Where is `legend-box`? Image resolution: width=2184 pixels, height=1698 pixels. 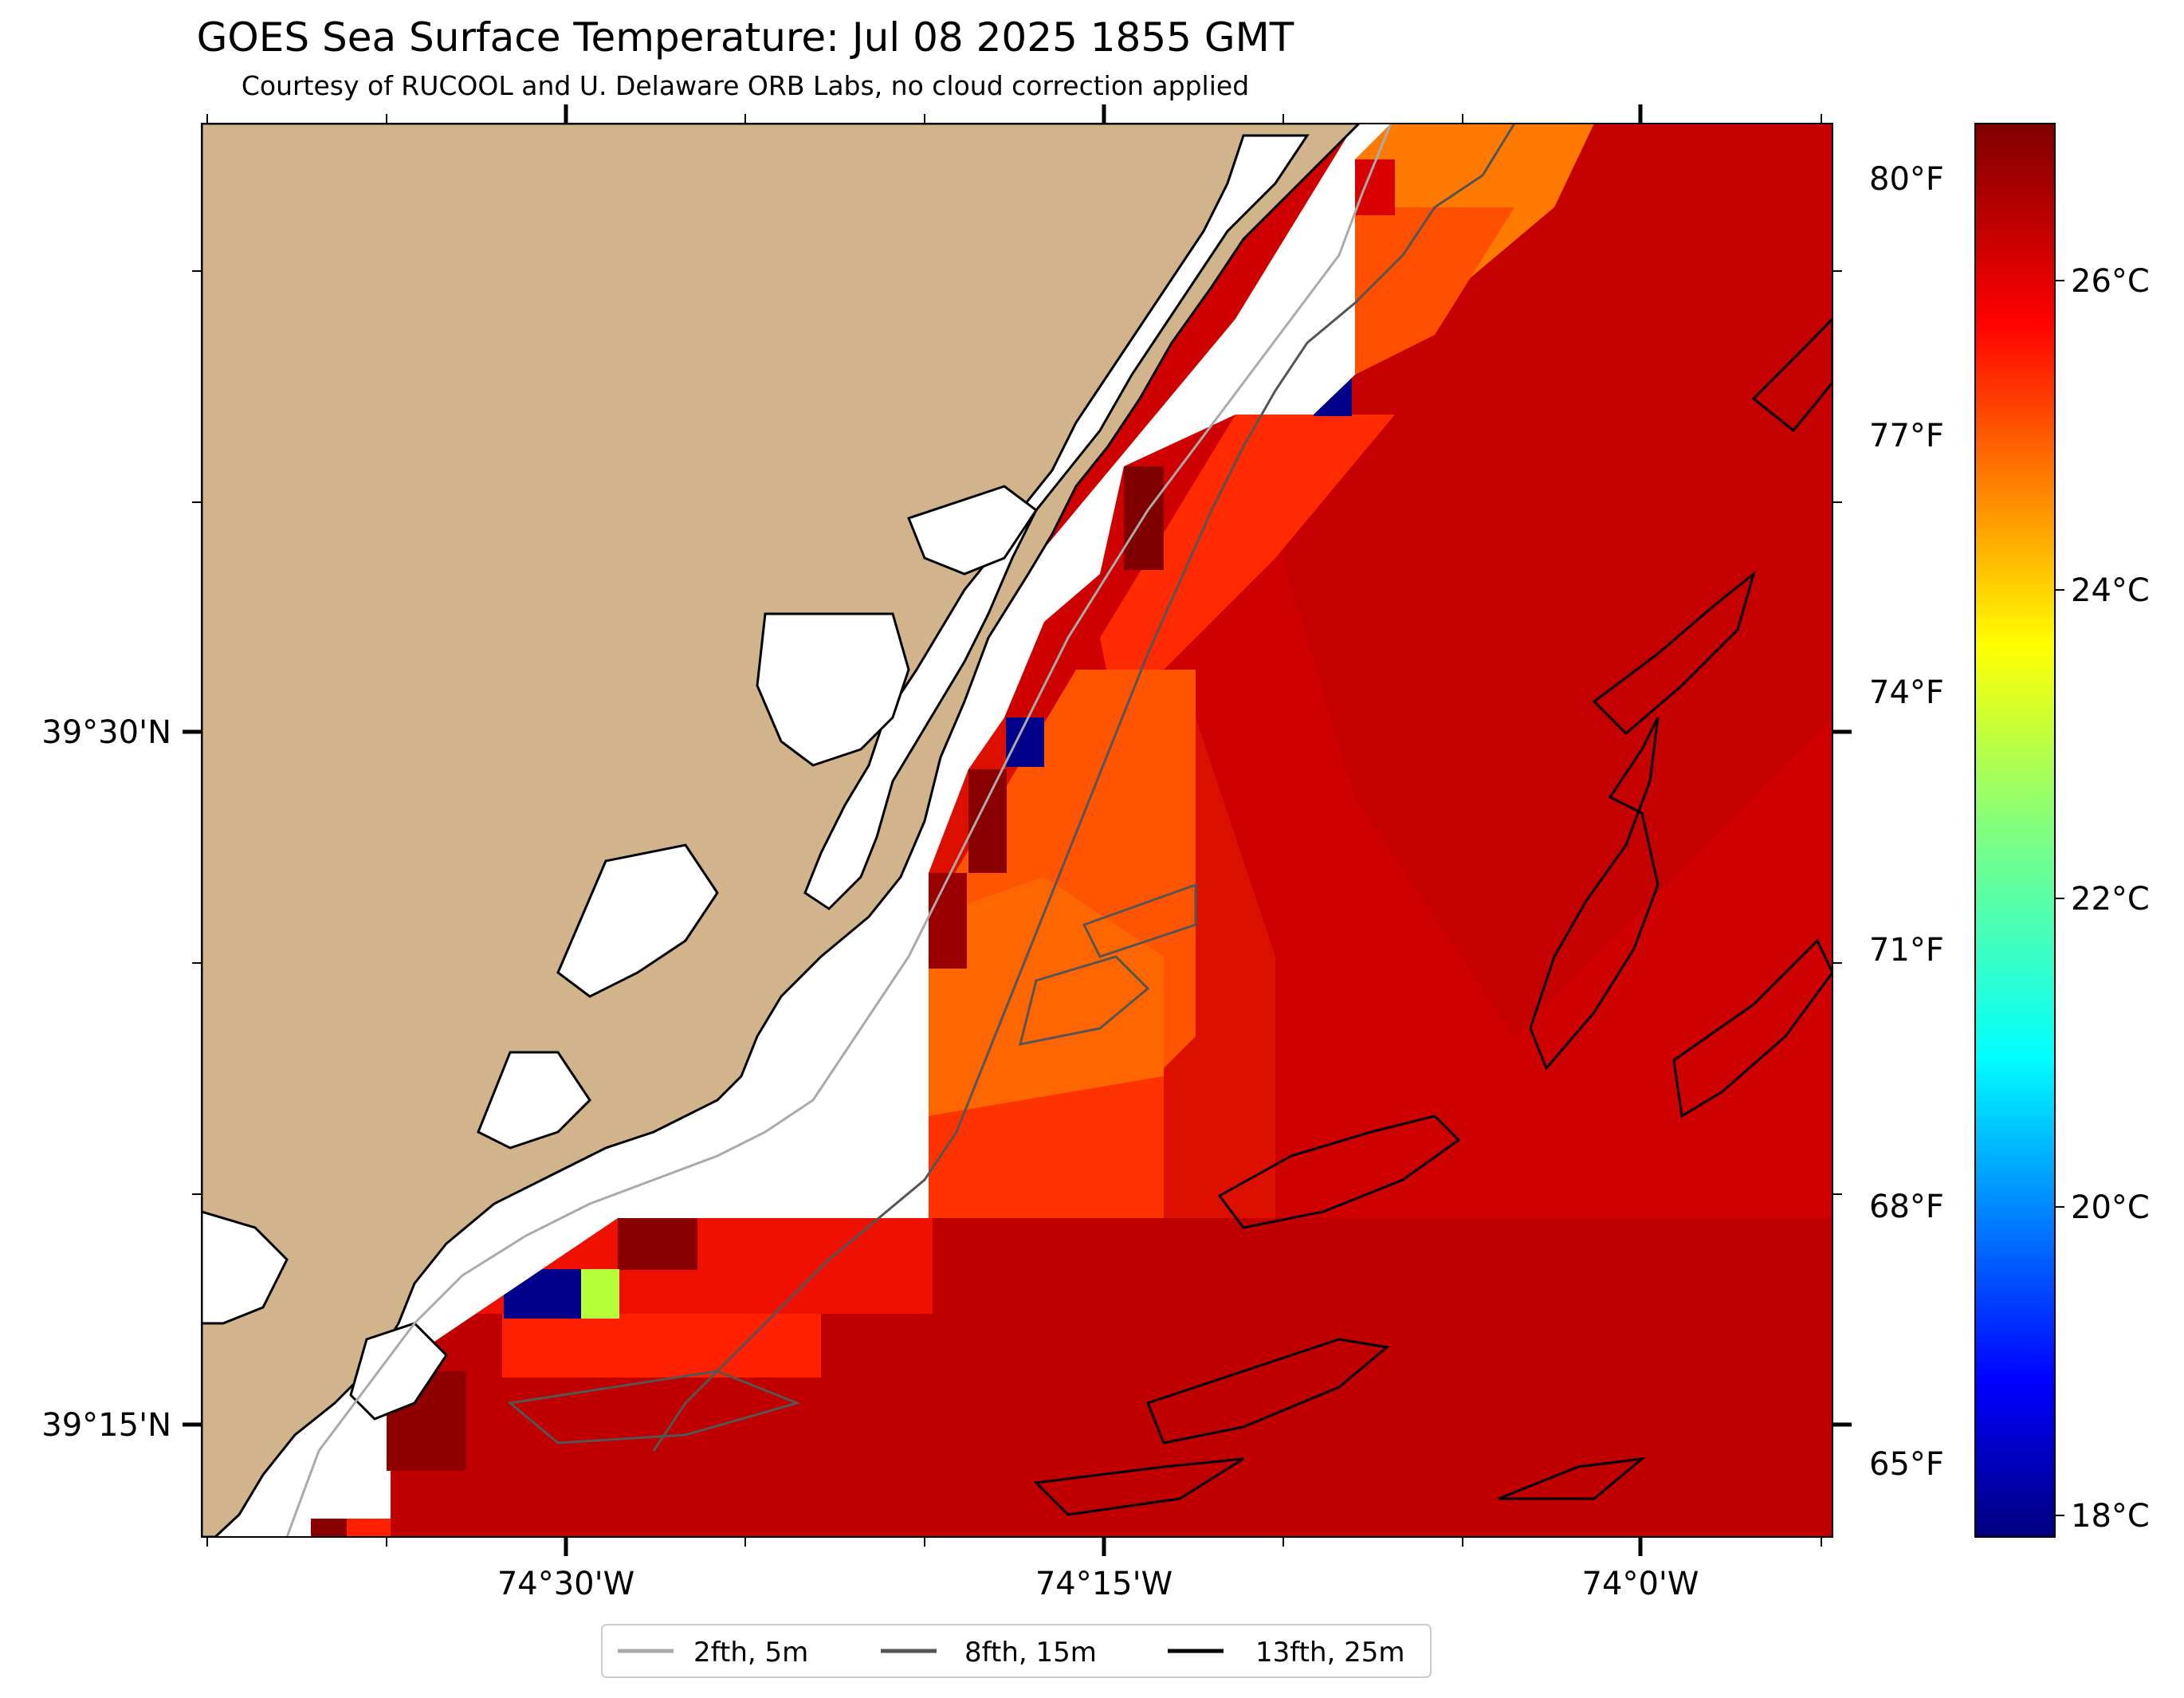 legend-box is located at coordinates (1016, 1651).